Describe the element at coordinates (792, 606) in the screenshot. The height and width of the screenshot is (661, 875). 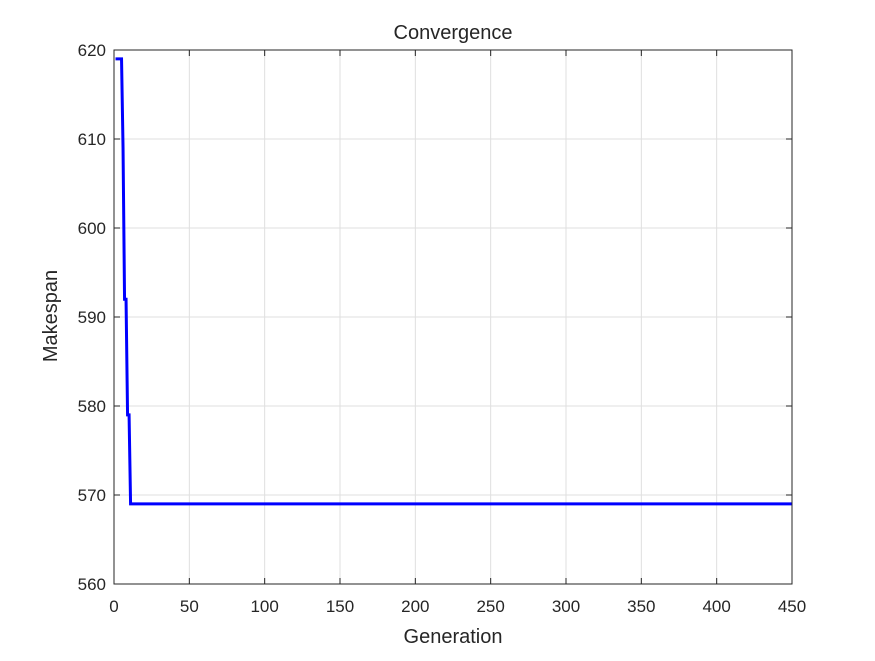
I see `x-tick-label: 450` at that location.